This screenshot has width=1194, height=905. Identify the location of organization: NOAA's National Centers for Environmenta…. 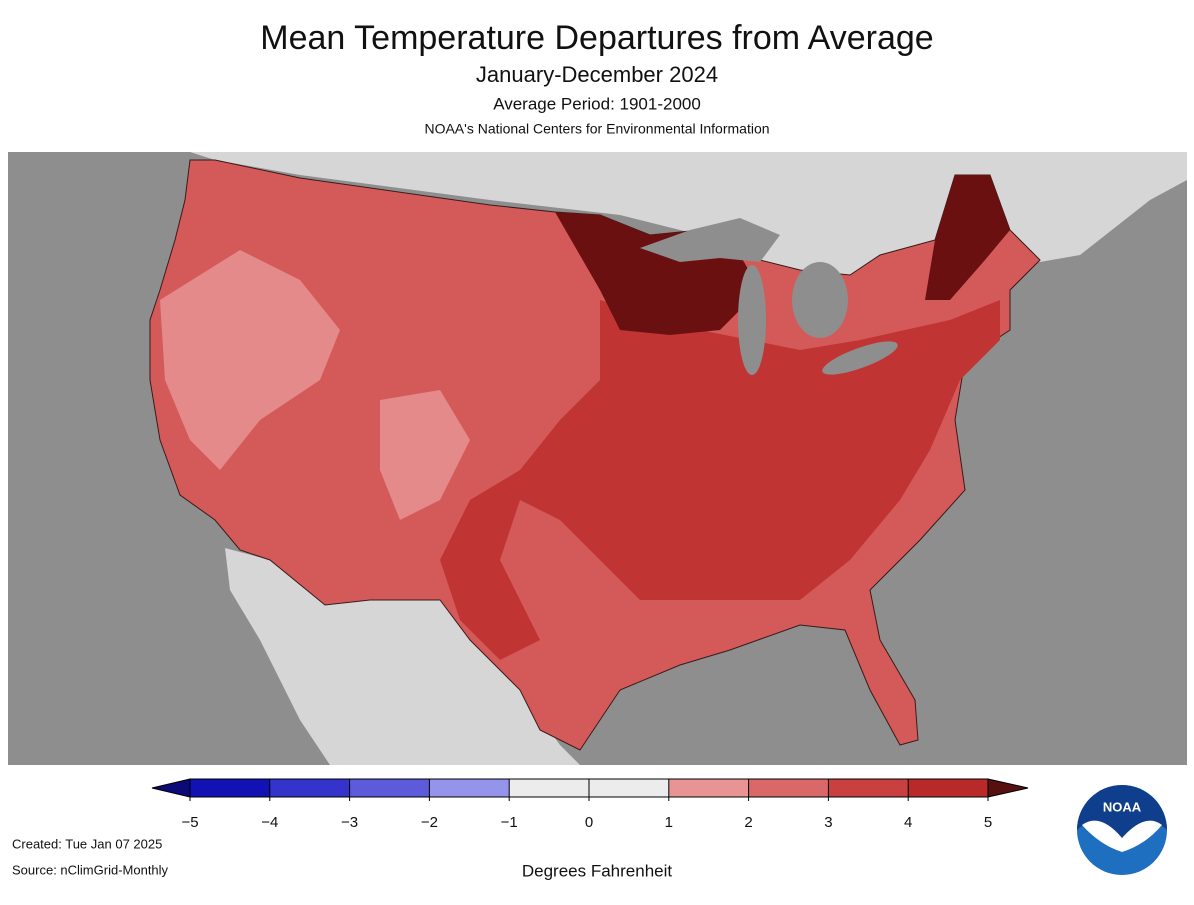
(596, 129).